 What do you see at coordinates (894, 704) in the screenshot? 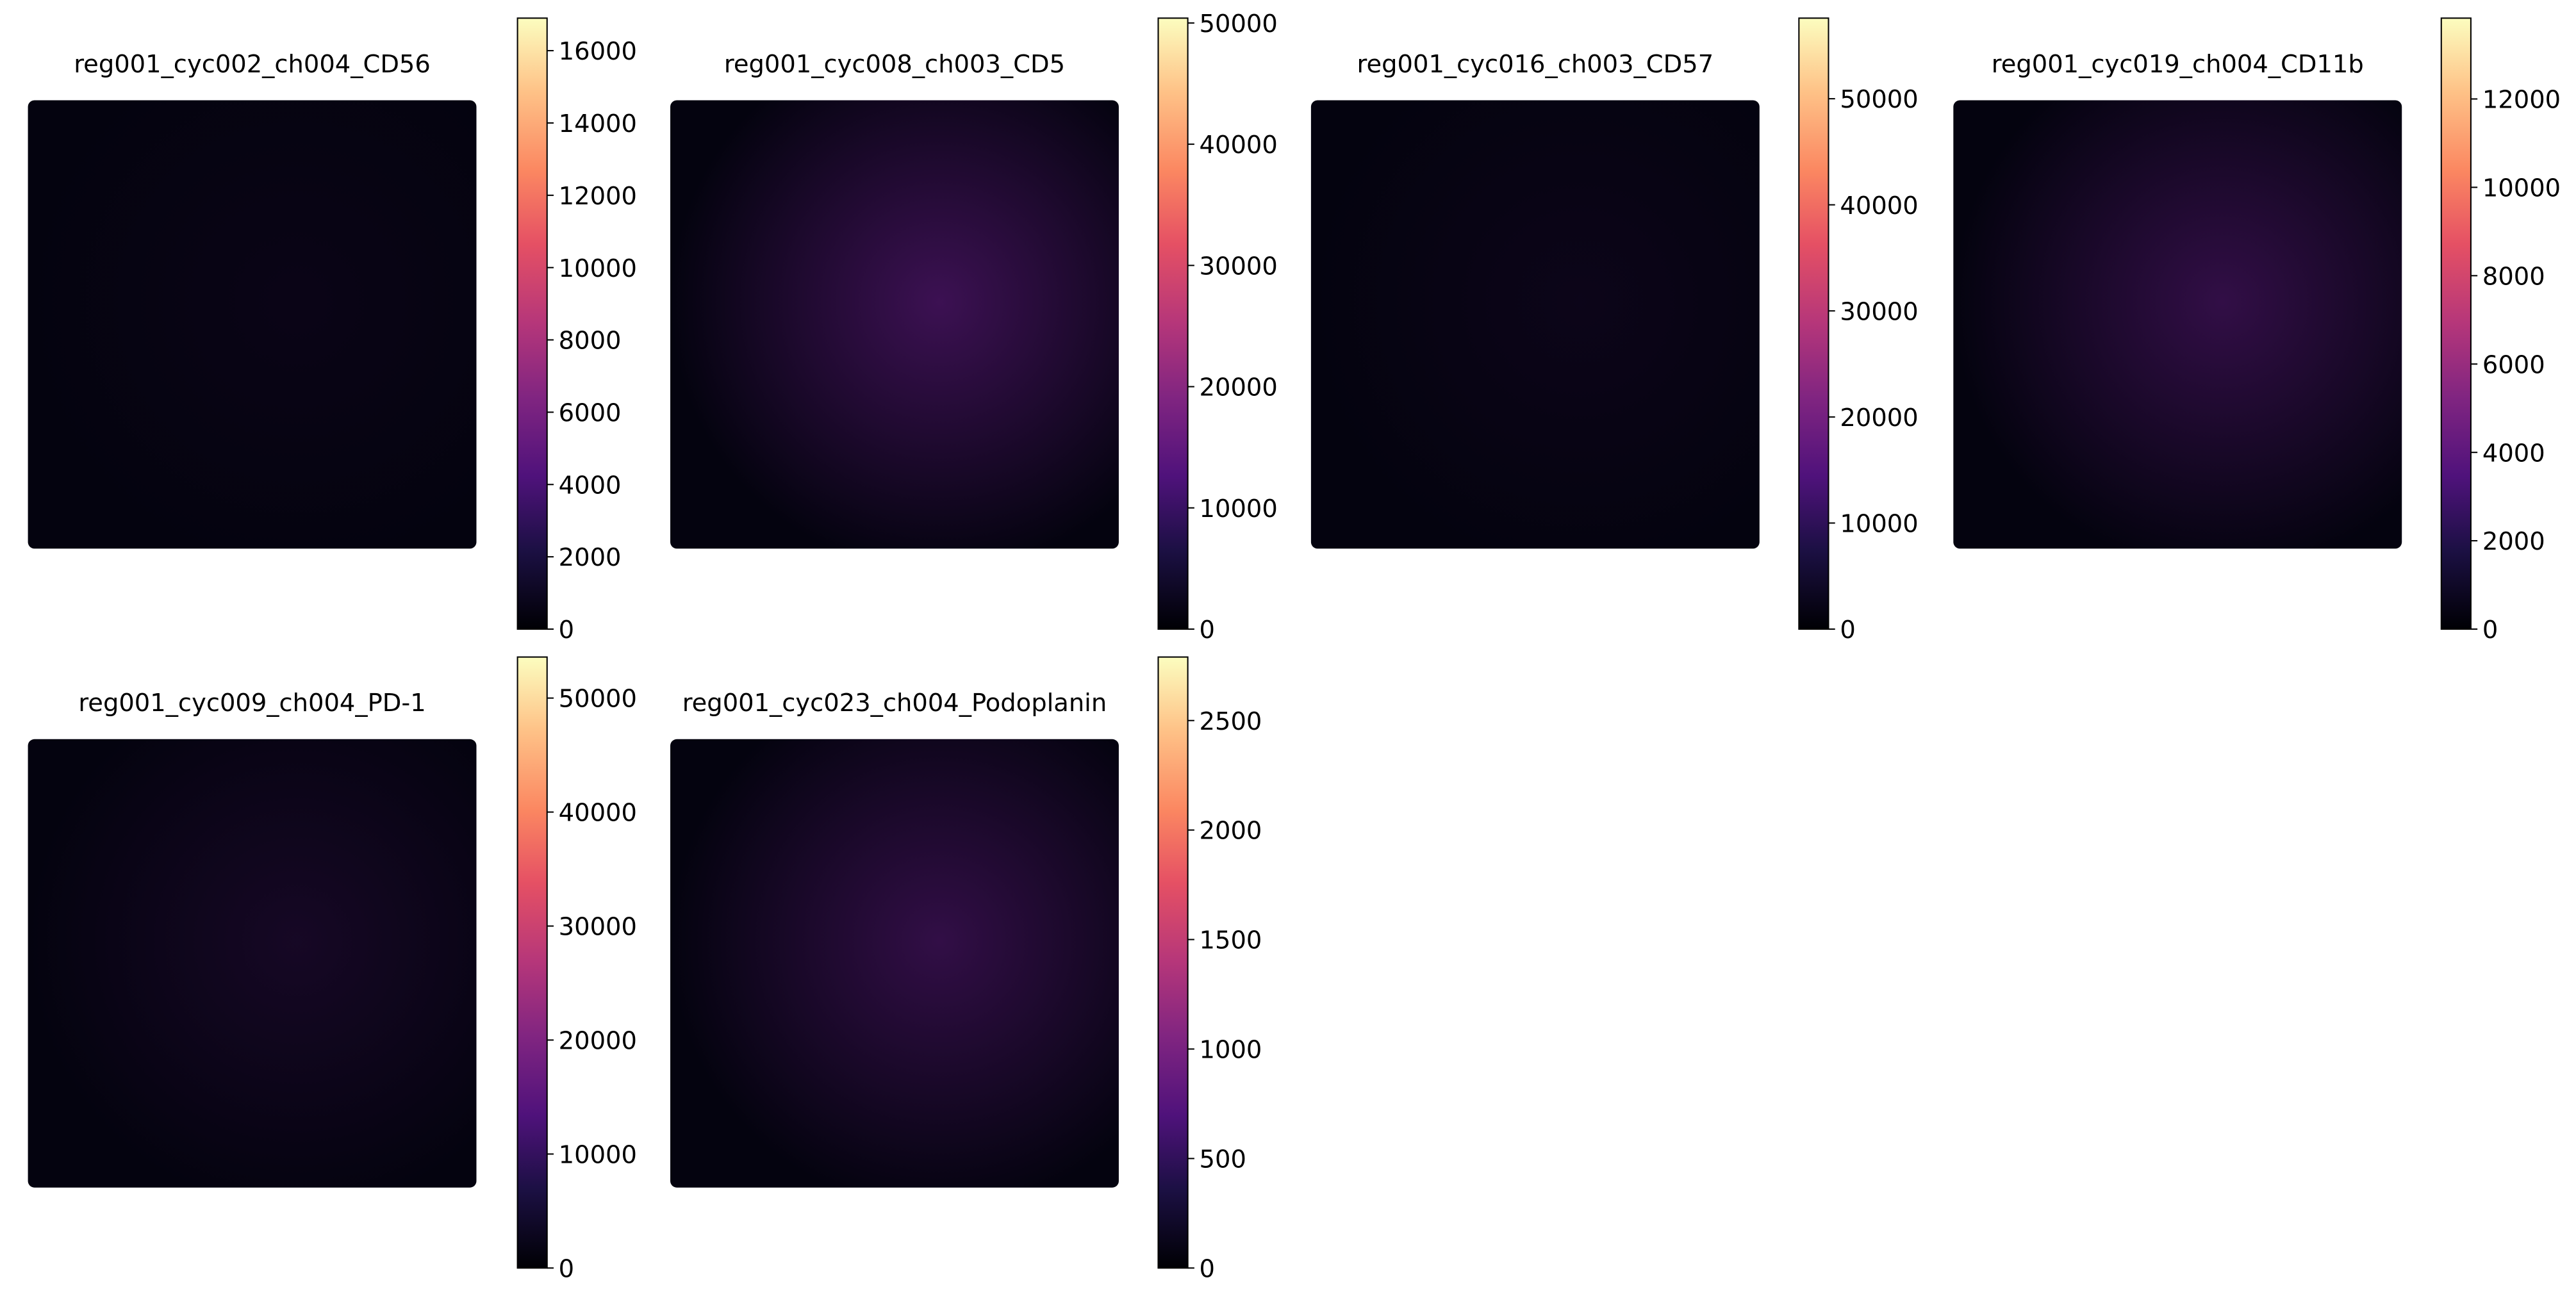
I see `panel-title: reg001_cyc023_ch004_Podoplanin` at bounding box center [894, 704].